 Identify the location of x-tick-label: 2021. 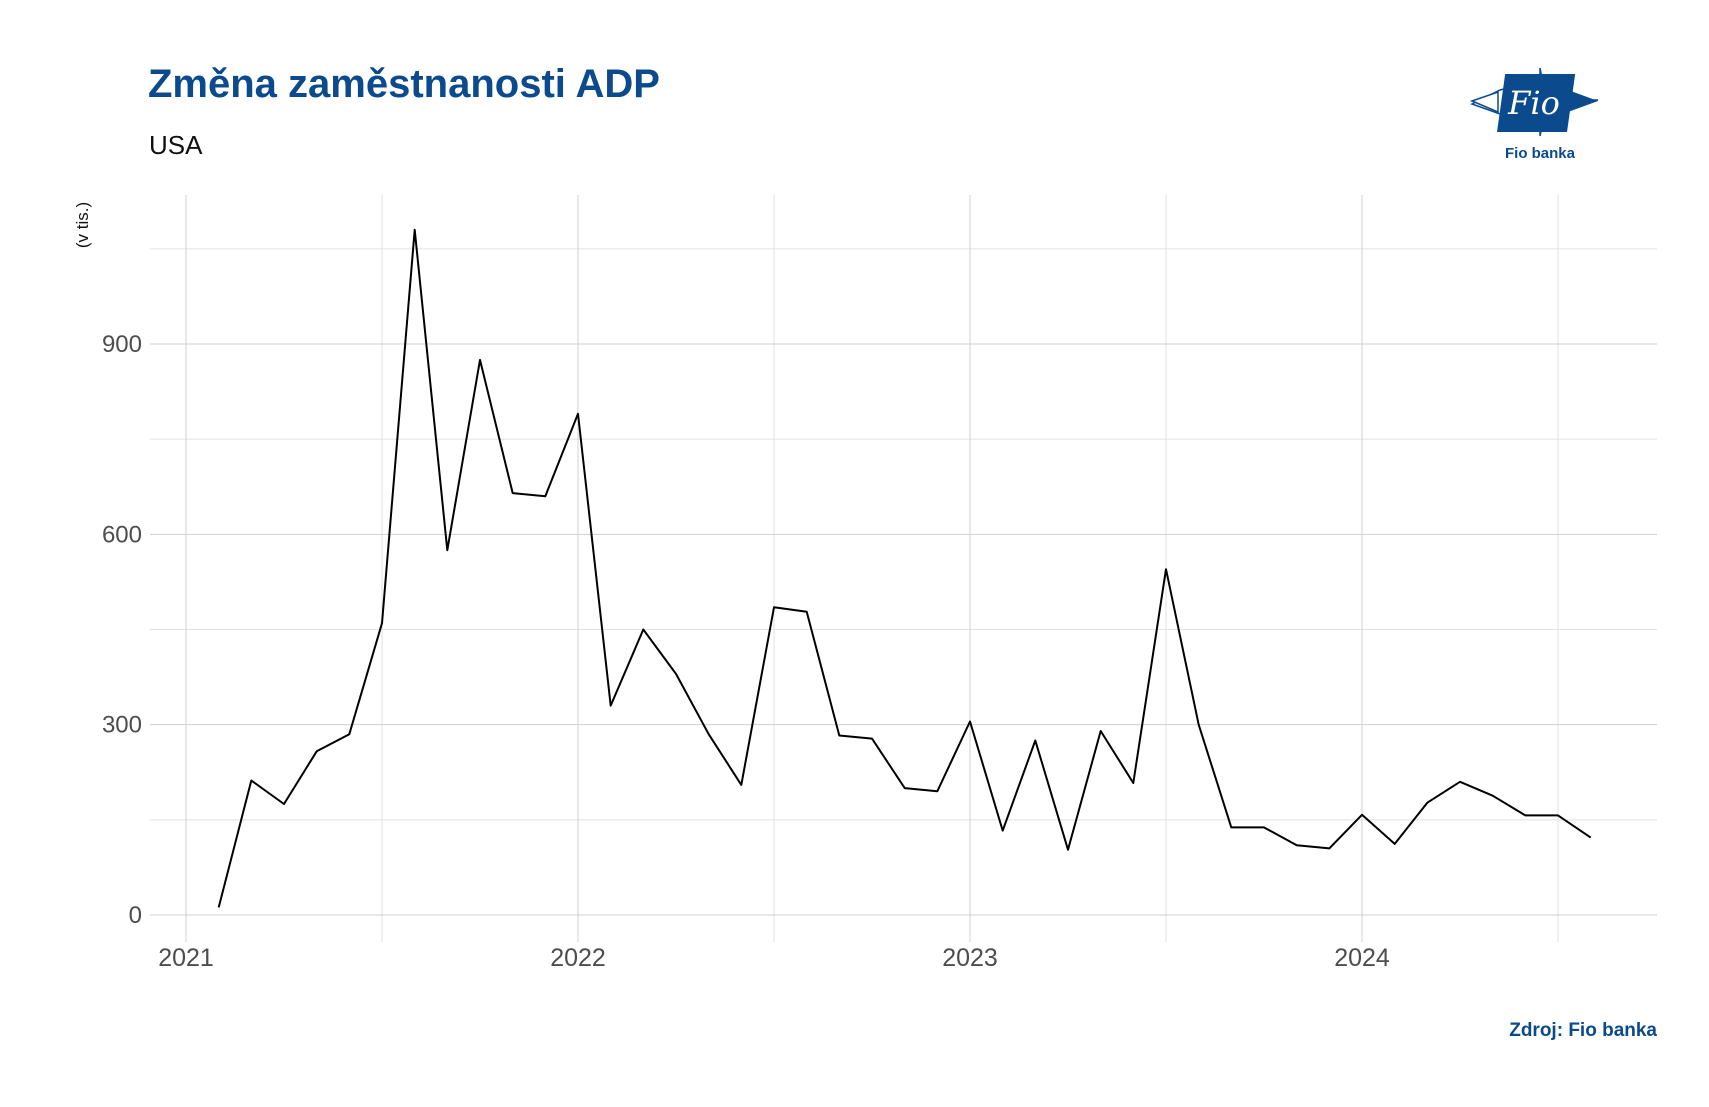
(186, 958).